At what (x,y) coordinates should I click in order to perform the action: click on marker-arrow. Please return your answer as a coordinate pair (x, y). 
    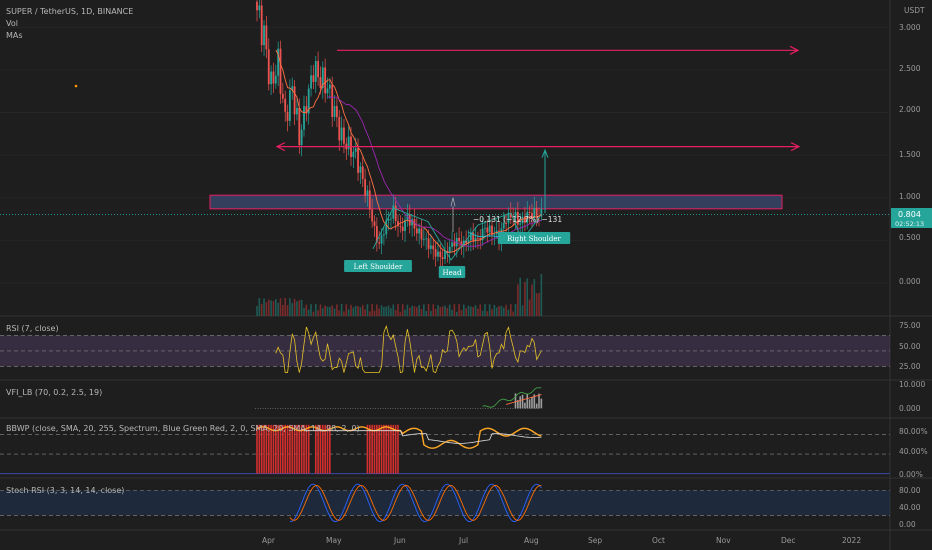
    Looking at the image, I should click on (453, 202).